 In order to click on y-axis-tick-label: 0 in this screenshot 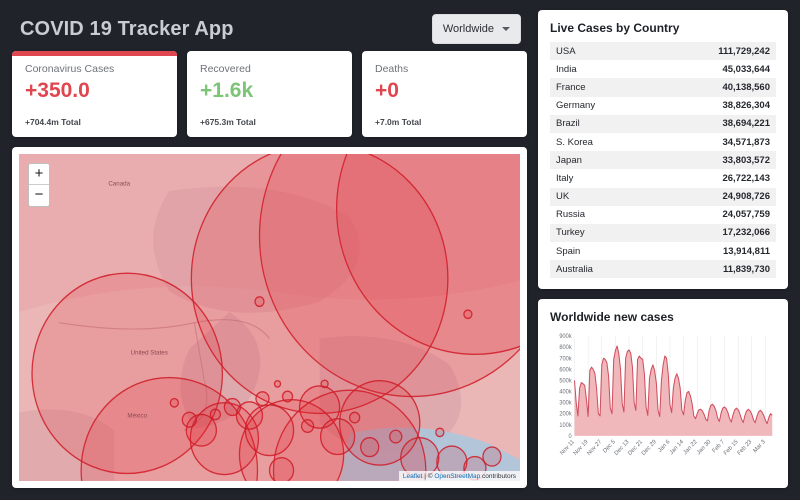, I will do `click(571, 437)`.